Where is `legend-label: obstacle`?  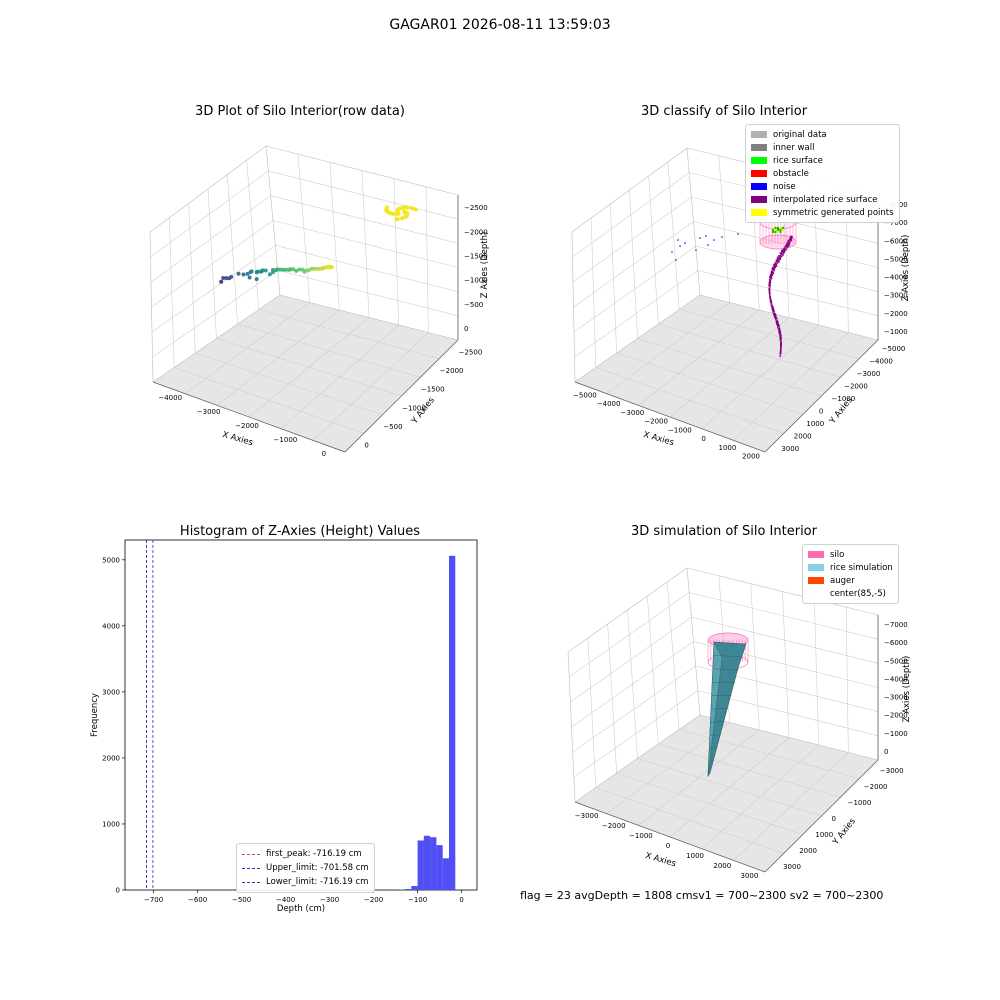 legend-label: obstacle is located at coordinates (791, 173).